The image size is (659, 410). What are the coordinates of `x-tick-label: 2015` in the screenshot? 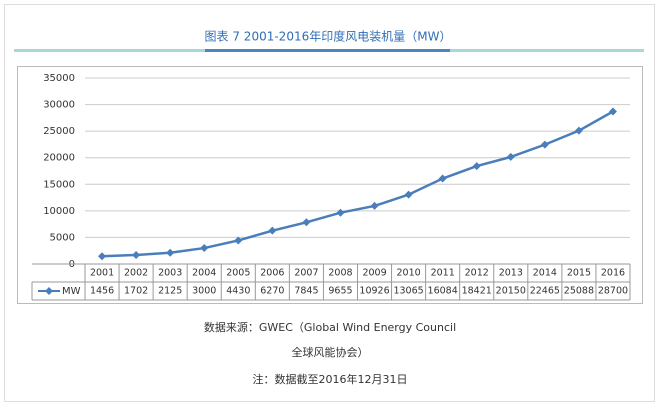 It's located at (579, 273).